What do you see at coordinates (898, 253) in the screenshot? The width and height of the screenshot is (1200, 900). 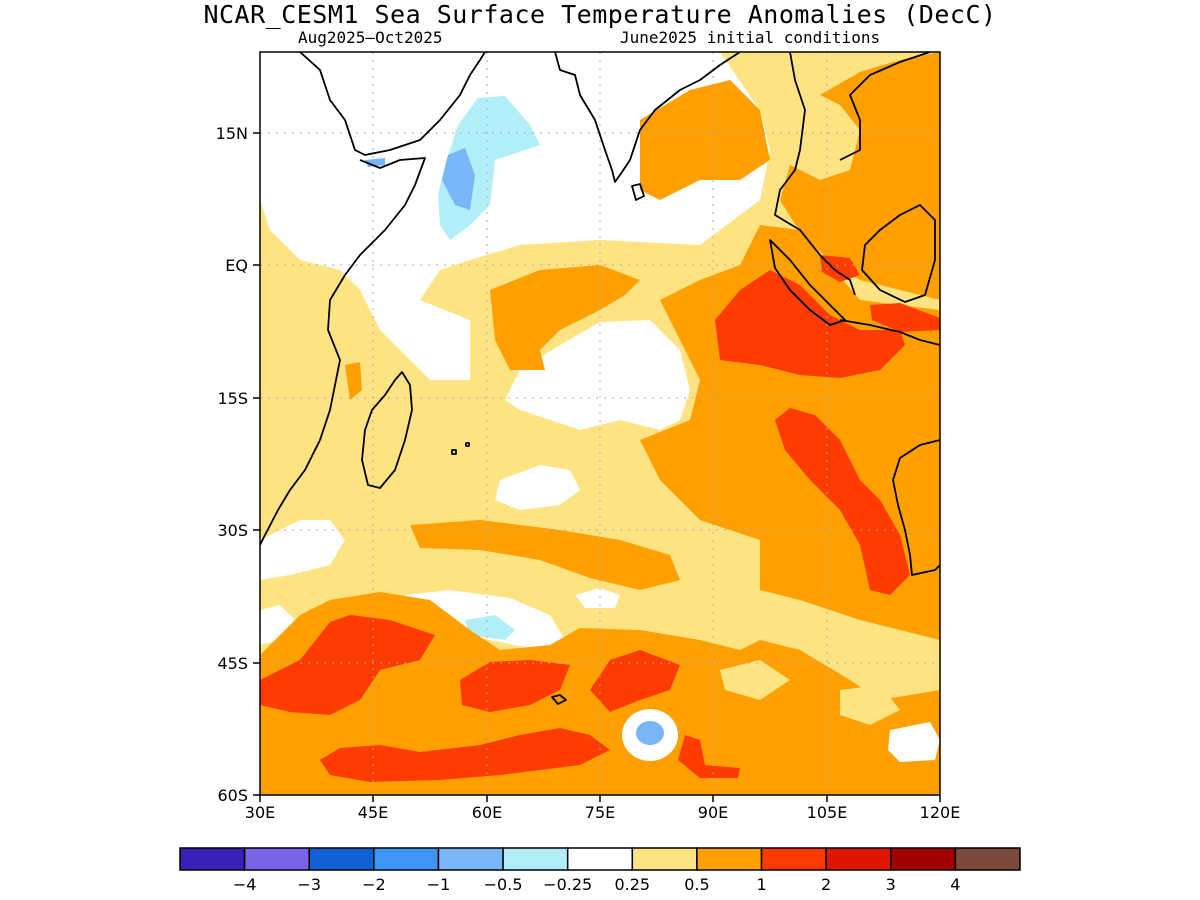 I see `borneo-coastline` at bounding box center [898, 253].